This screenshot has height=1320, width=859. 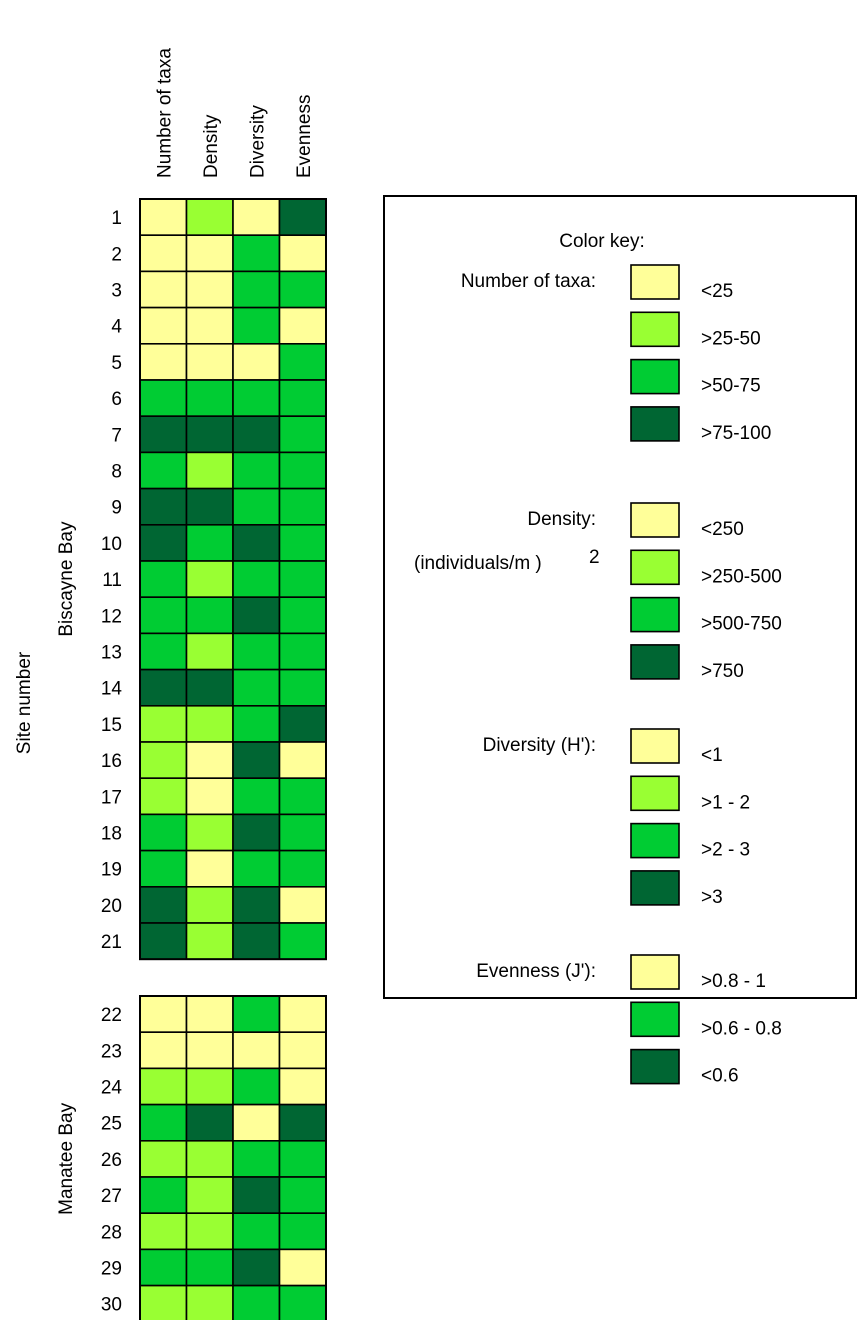 I want to click on cell-site-12-number-of-taxa, so click(x=163, y=615).